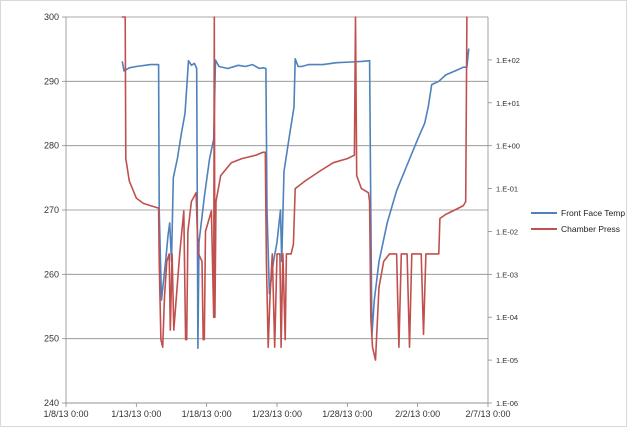 The image size is (627, 428). Describe the element at coordinates (417, 414) in the screenshot. I see `x-tick-label: 2/2/13 0:00` at that location.